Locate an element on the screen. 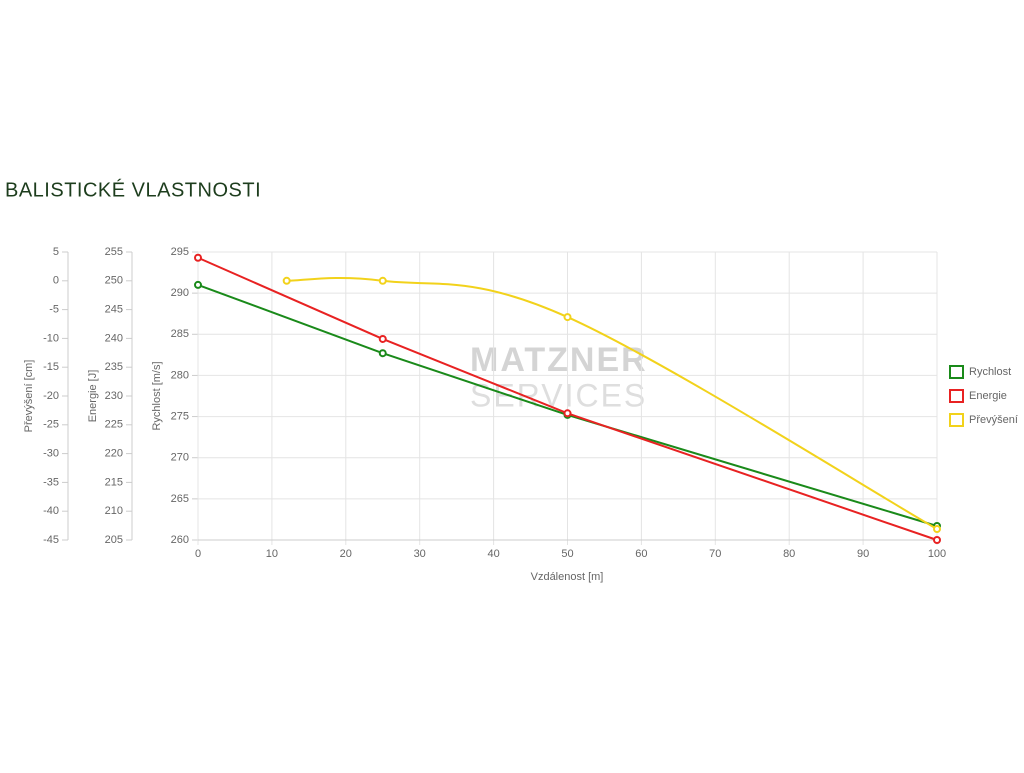 The width and height of the screenshot is (1024, 773). y2-tick-label: 255 is located at coordinates (114, 252).